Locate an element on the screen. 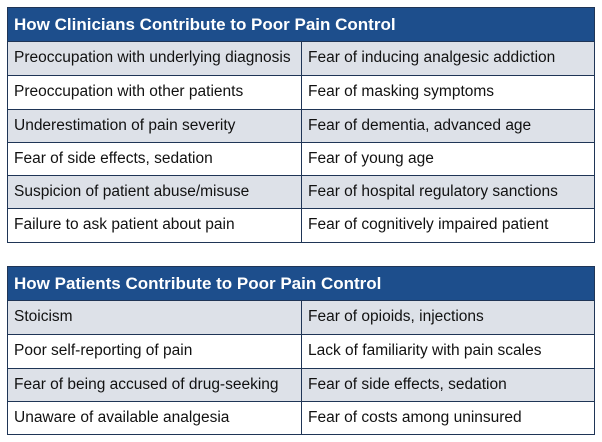 This screenshot has height=442, width=602. table-cell: Poor self-reporting of pain is located at coordinates (155, 351).